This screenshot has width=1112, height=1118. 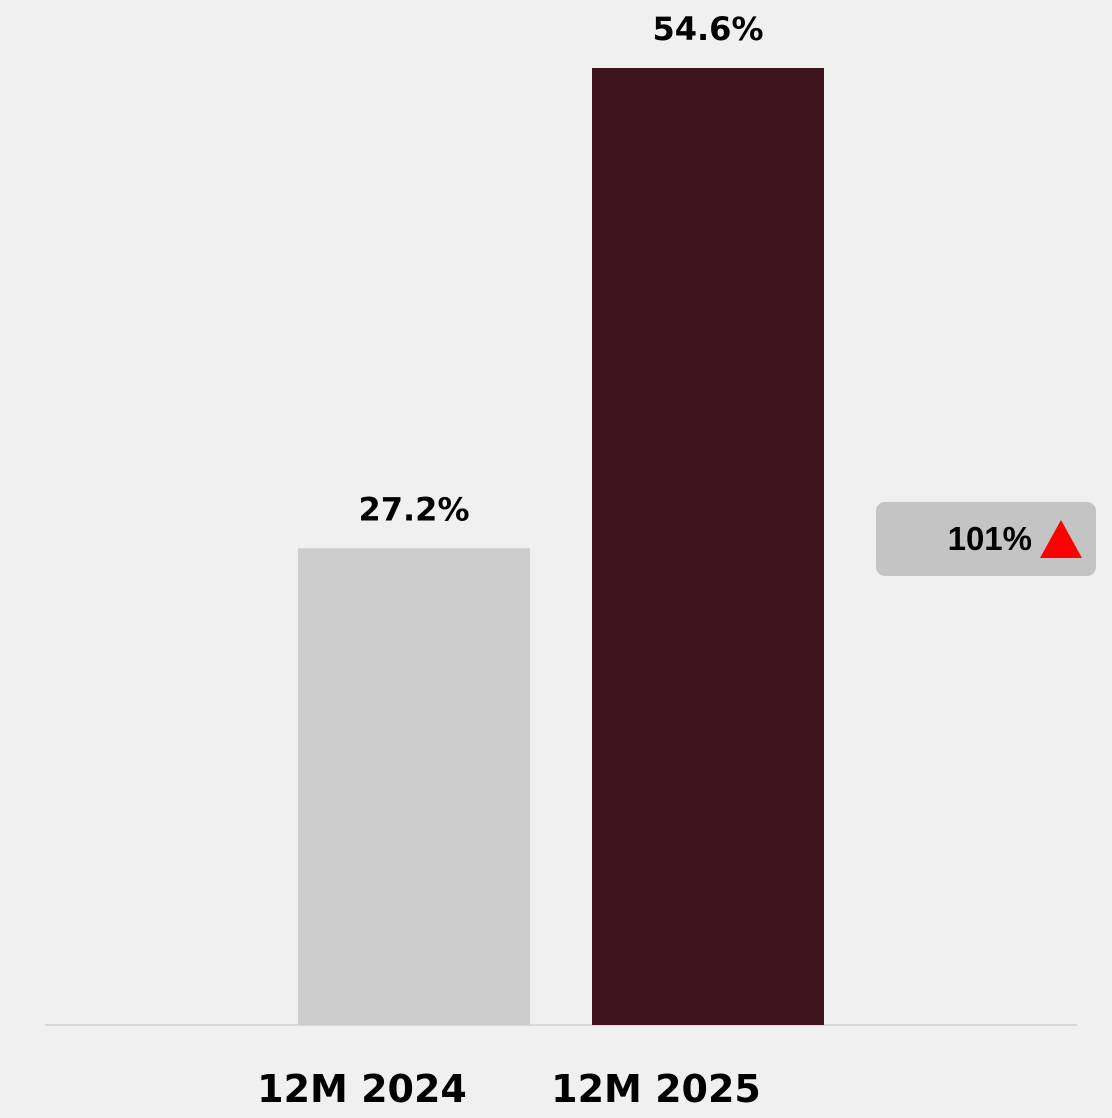 I want to click on change-badge: 101%, so click(x=986, y=539).